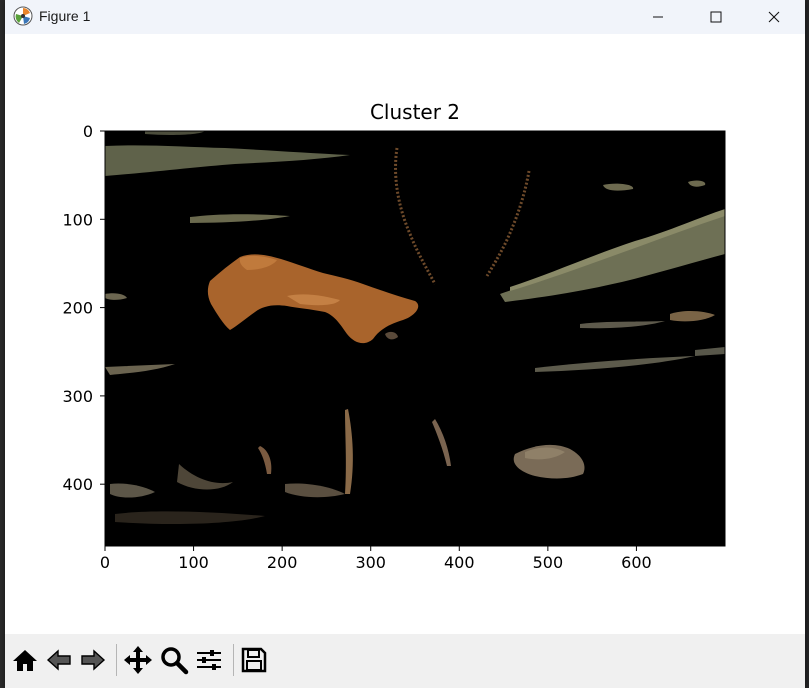 This screenshot has height=688, width=809. Describe the element at coordinates (88, 131) in the screenshot. I see `y-tick-label: 0` at that location.